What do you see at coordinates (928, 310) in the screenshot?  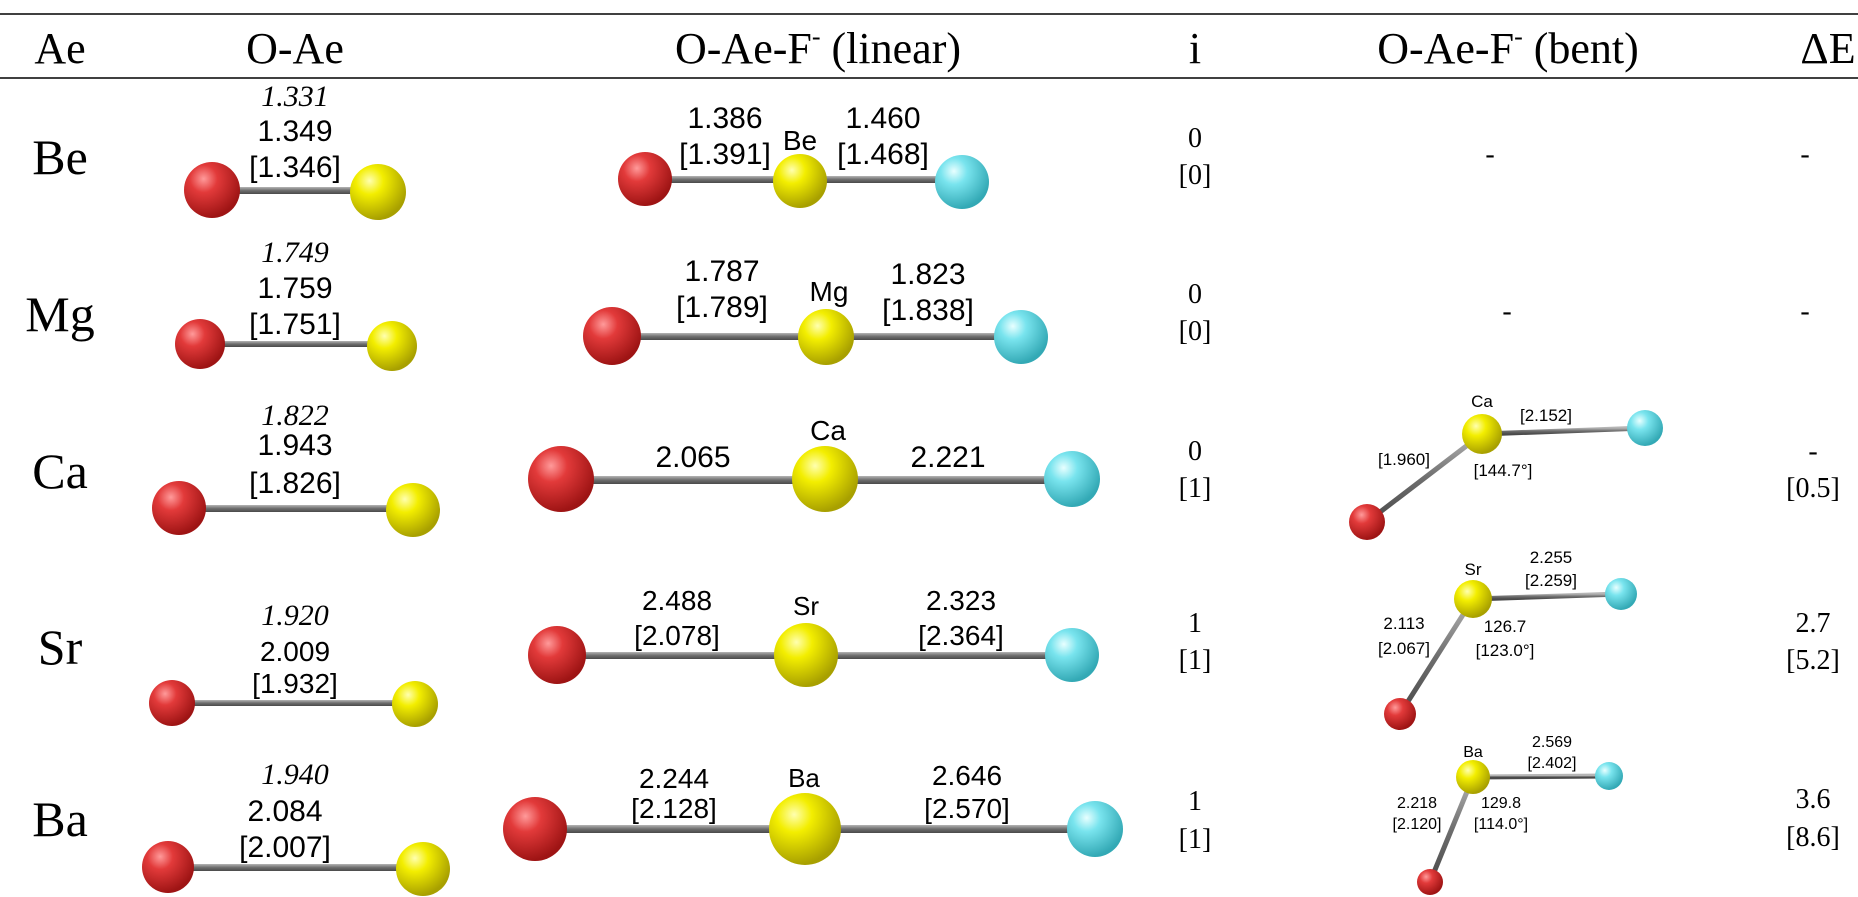 I see `linear-right-bracket: [1.838]` at bounding box center [928, 310].